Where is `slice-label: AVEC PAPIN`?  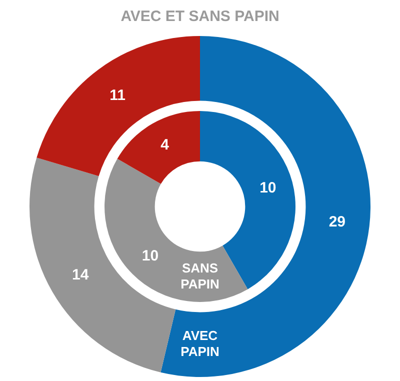
slice-label: AVEC PAPIN is located at coordinates (200, 344).